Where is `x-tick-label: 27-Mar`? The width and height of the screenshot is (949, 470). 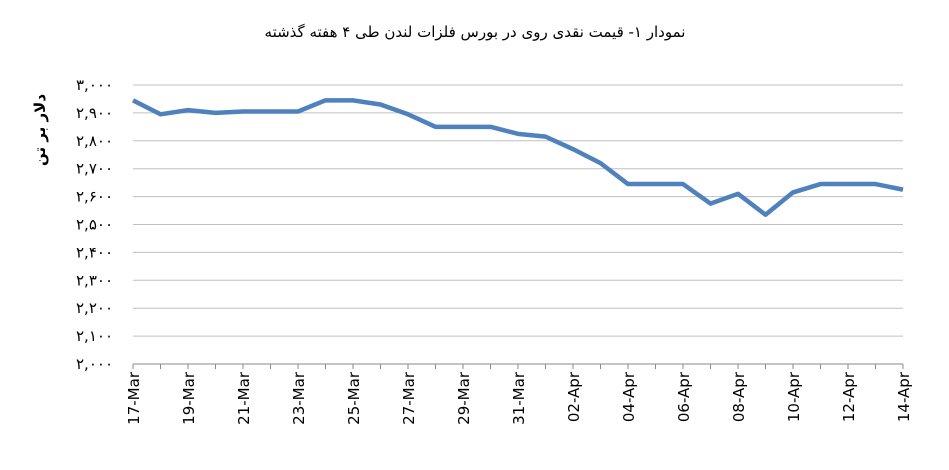
x-tick-label: 27-Mar is located at coordinates (409, 398).